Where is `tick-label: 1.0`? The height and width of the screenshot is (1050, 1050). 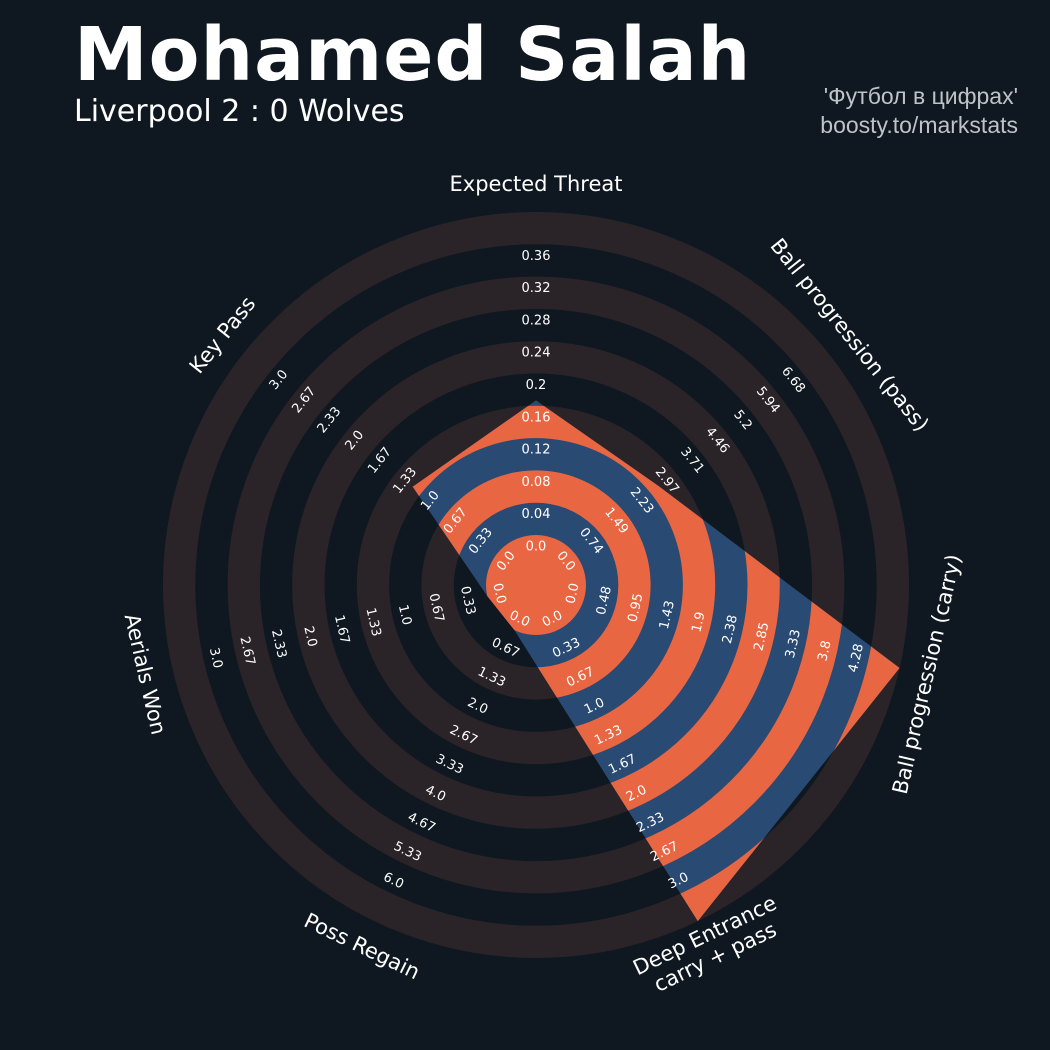 tick-label: 1.0 is located at coordinates (404, 615).